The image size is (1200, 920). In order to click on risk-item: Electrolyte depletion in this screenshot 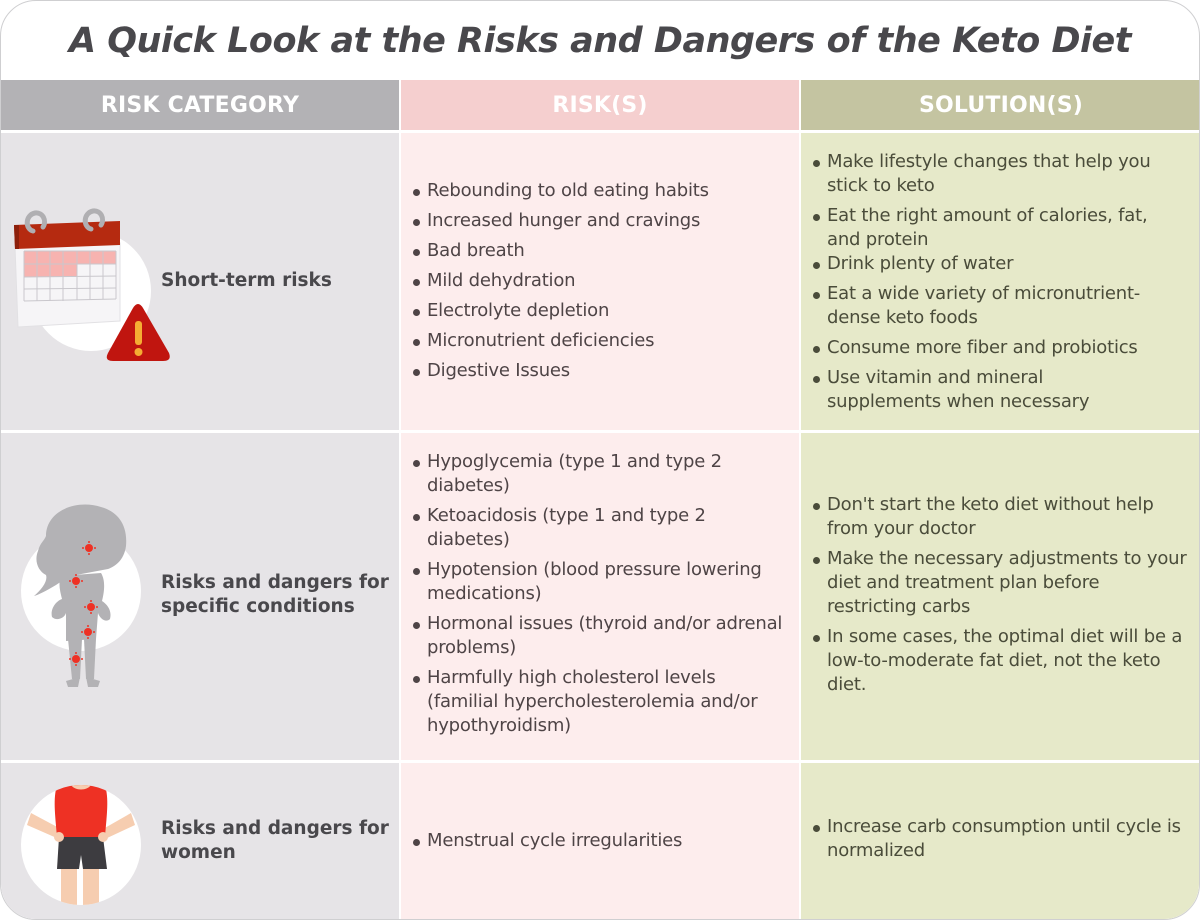, I will do `click(601, 311)`.